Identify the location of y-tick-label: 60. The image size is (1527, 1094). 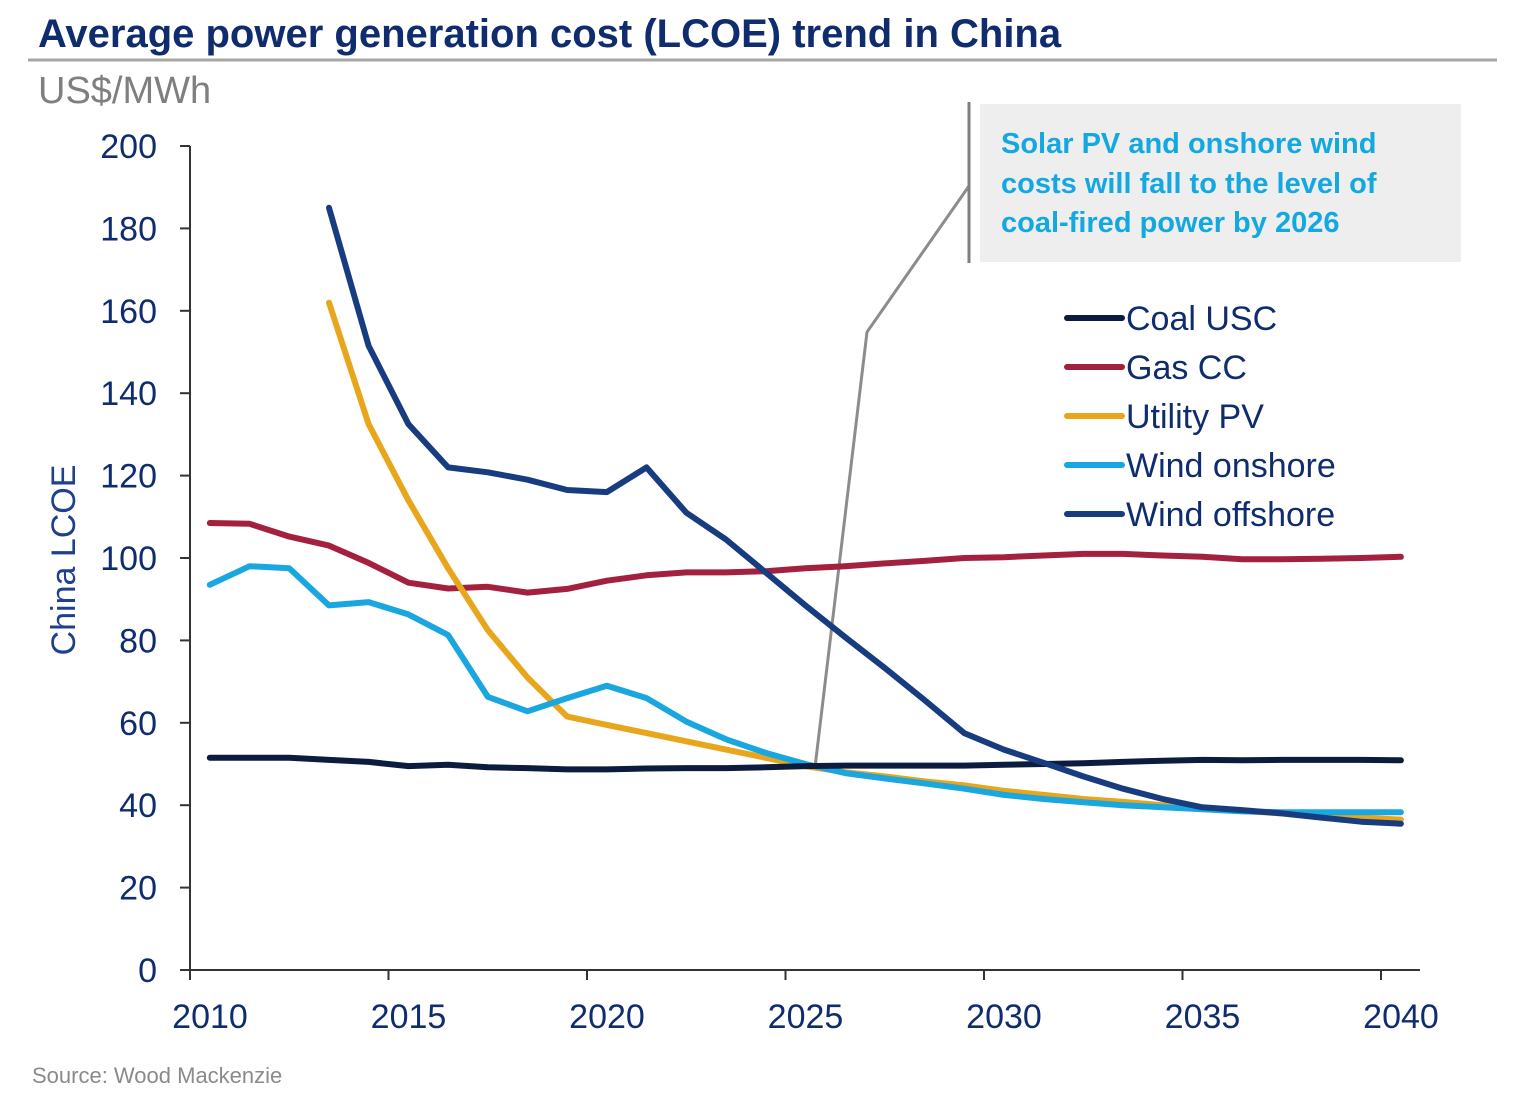
(138, 724).